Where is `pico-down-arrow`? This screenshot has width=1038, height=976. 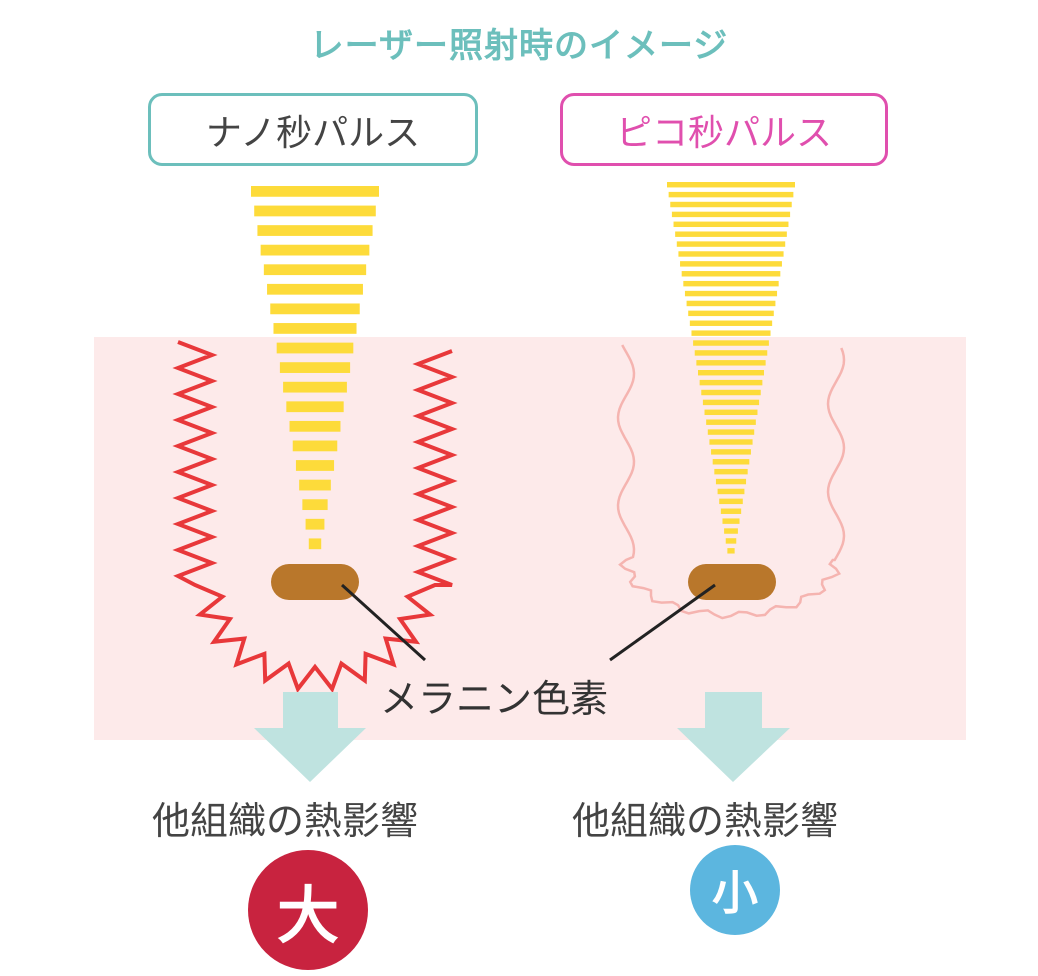
pico-down-arrow is located at coordinates (733, 737).